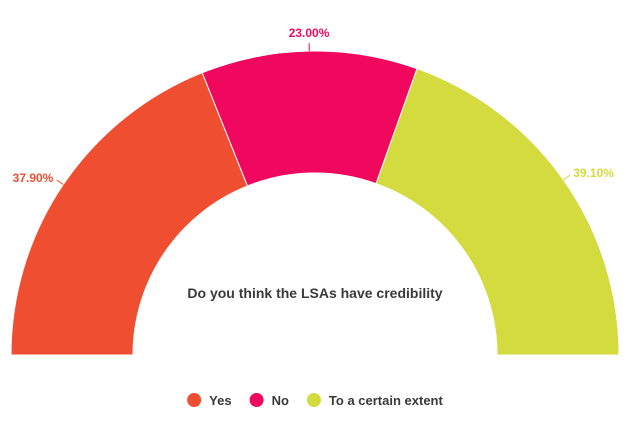 This screenshot has width=631, height=437. What do you see at coordinates (220, 400) in the screenshot?
I see `legend-label: Yes` at bounding box center [220, 400].